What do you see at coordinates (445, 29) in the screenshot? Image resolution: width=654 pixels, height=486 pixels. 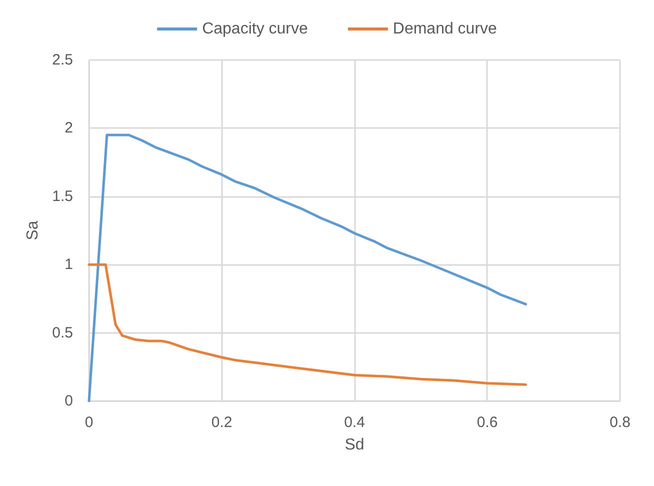 I see `legend-label: Demand curve` at bounding box center [445, 29].